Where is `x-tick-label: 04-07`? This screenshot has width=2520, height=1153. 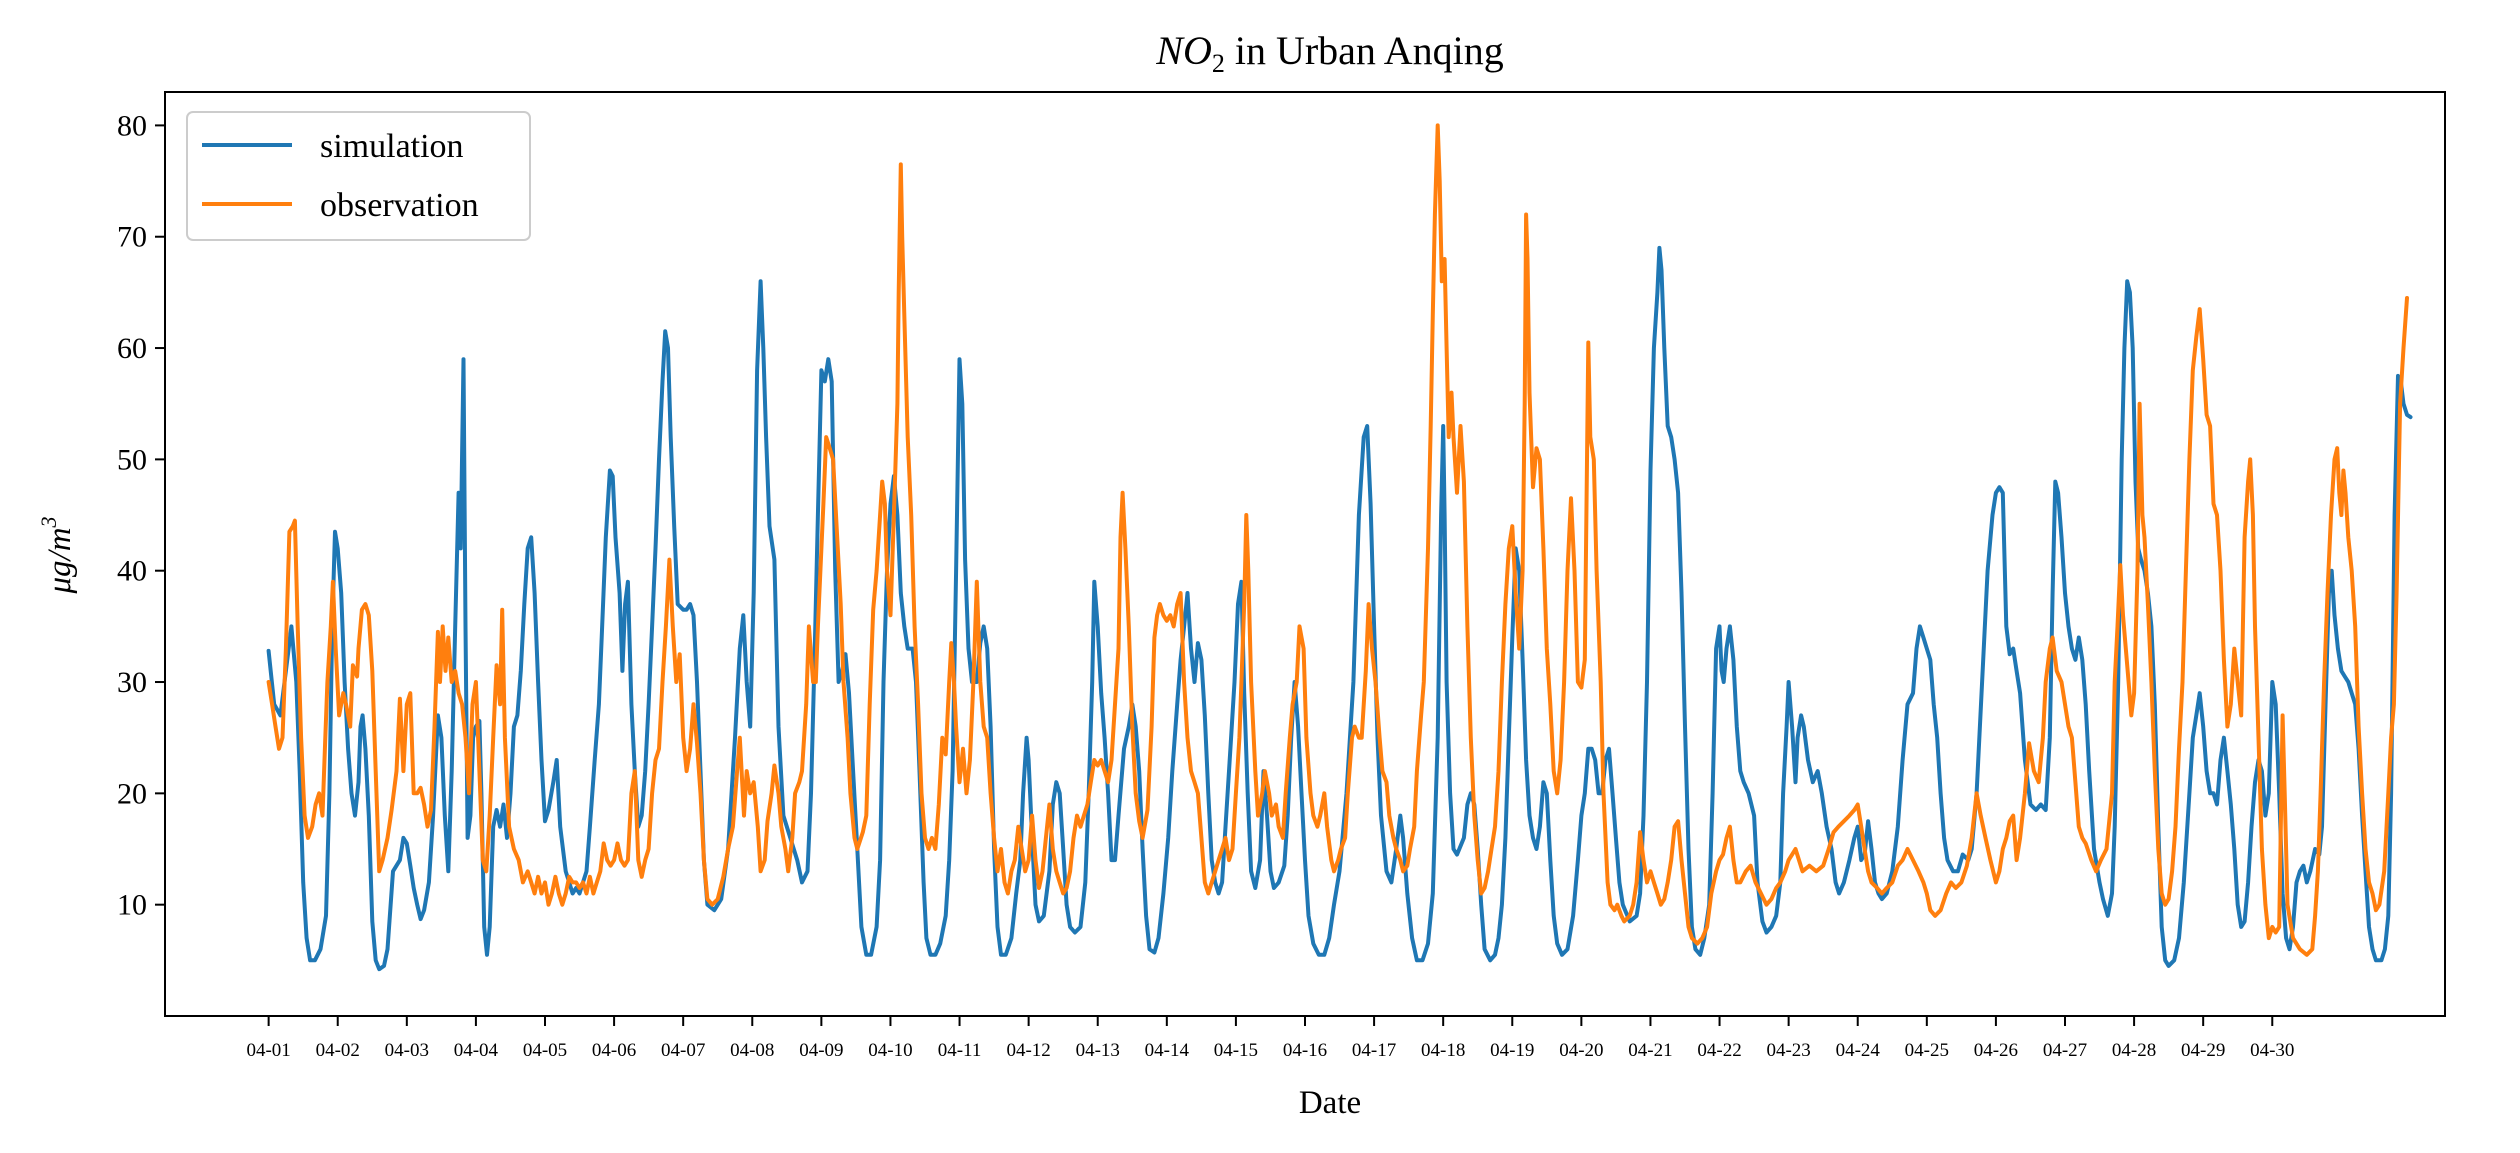
x-tick-label: 04-07 is located at coordinates (683, 1050).